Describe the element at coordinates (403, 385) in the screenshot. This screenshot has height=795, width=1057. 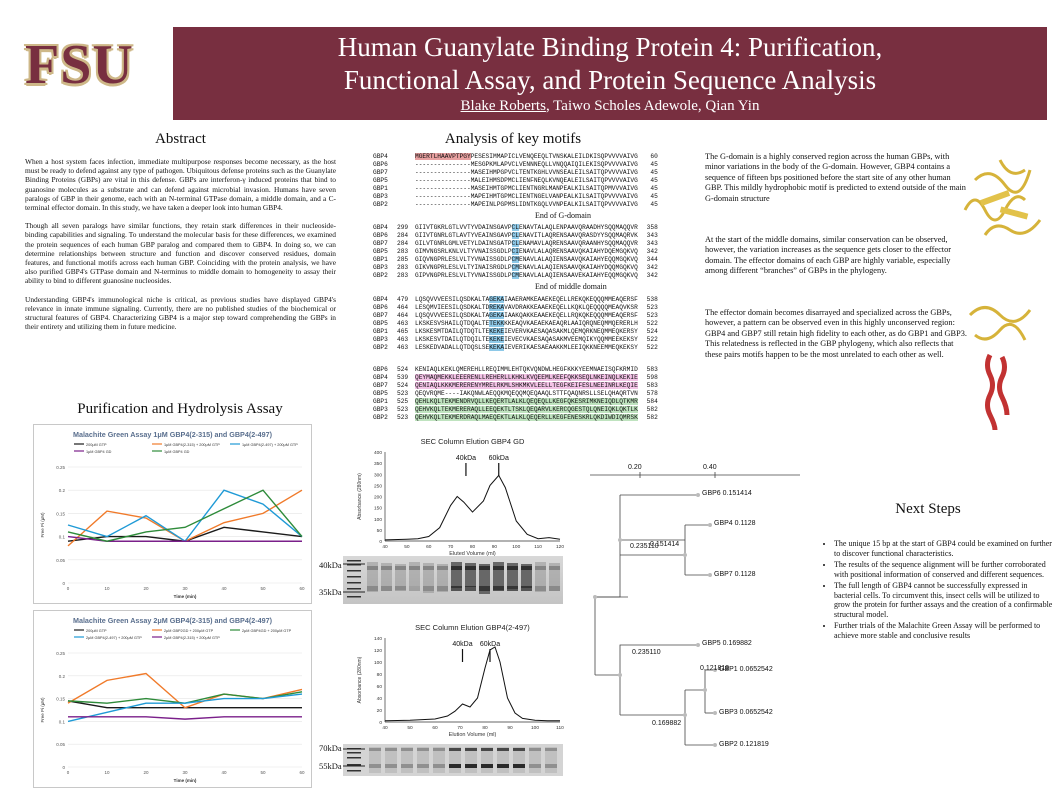
I see `alignment-start-pos: 524` at that location.